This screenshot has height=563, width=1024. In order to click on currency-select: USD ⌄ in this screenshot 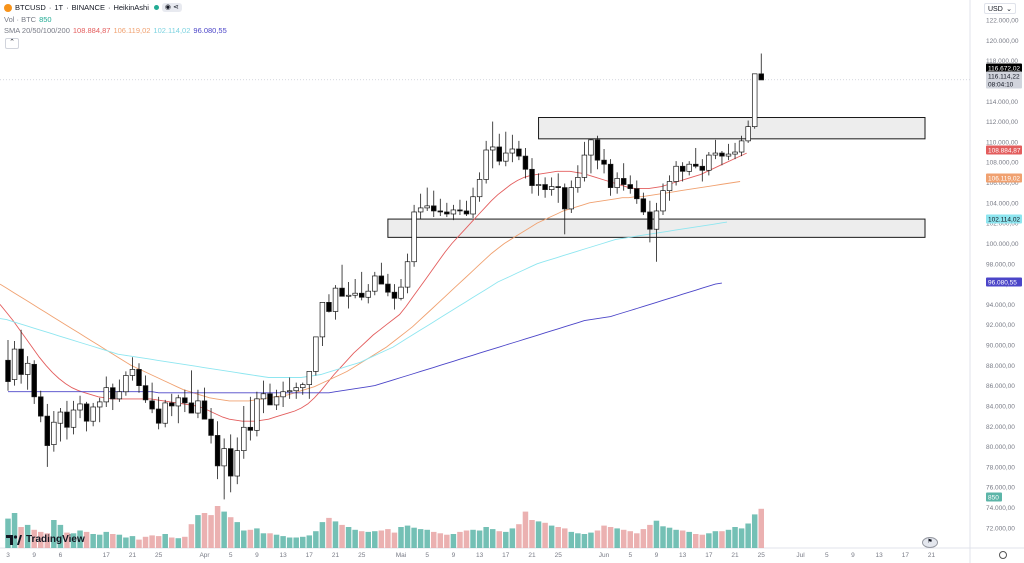, I will do `click(1000, 8)`.